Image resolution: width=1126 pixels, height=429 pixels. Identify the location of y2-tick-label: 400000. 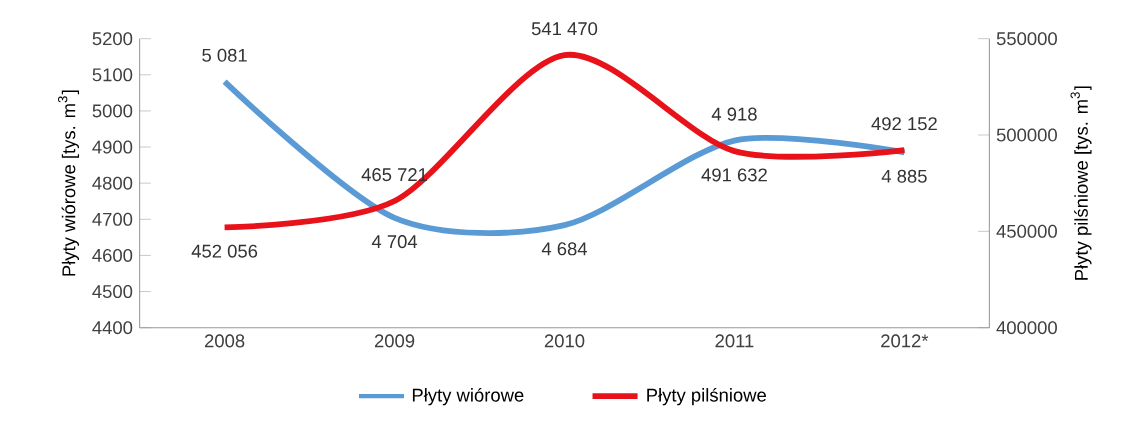
(1026, 328).